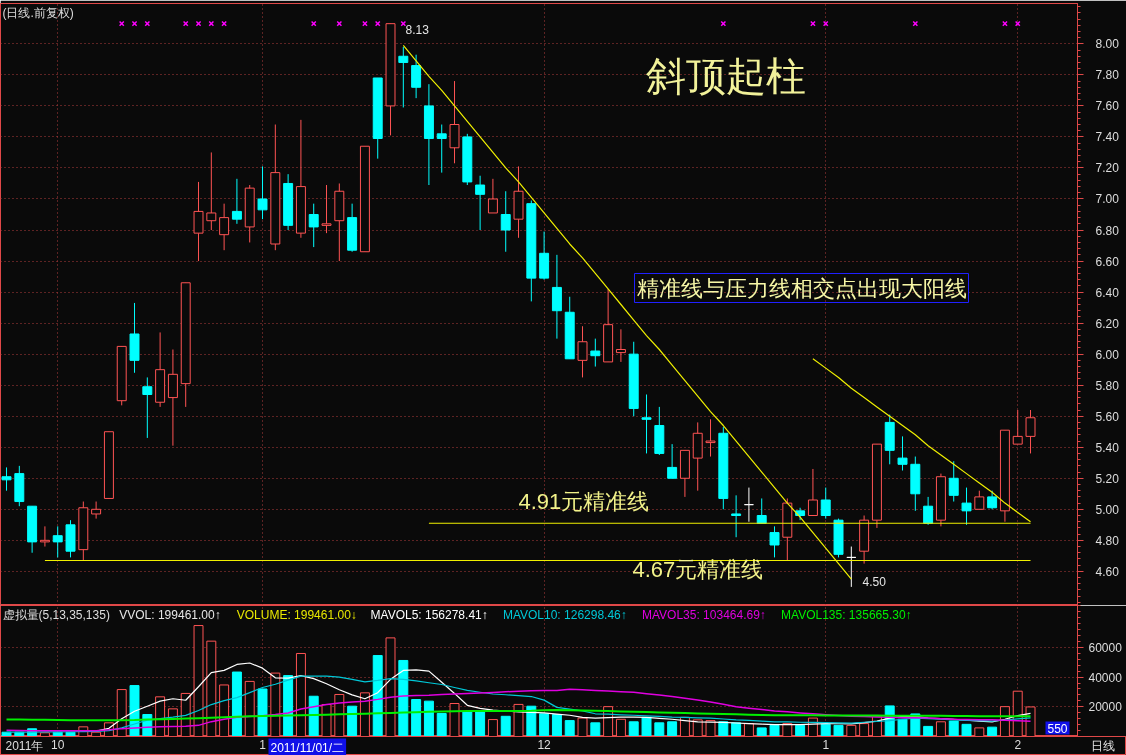 The width and height of the screenshot is (1126, 755). Describe the element at coordinates (1107, 199) in the screenshot. I see `y-tick-label: 7.00` at that location.